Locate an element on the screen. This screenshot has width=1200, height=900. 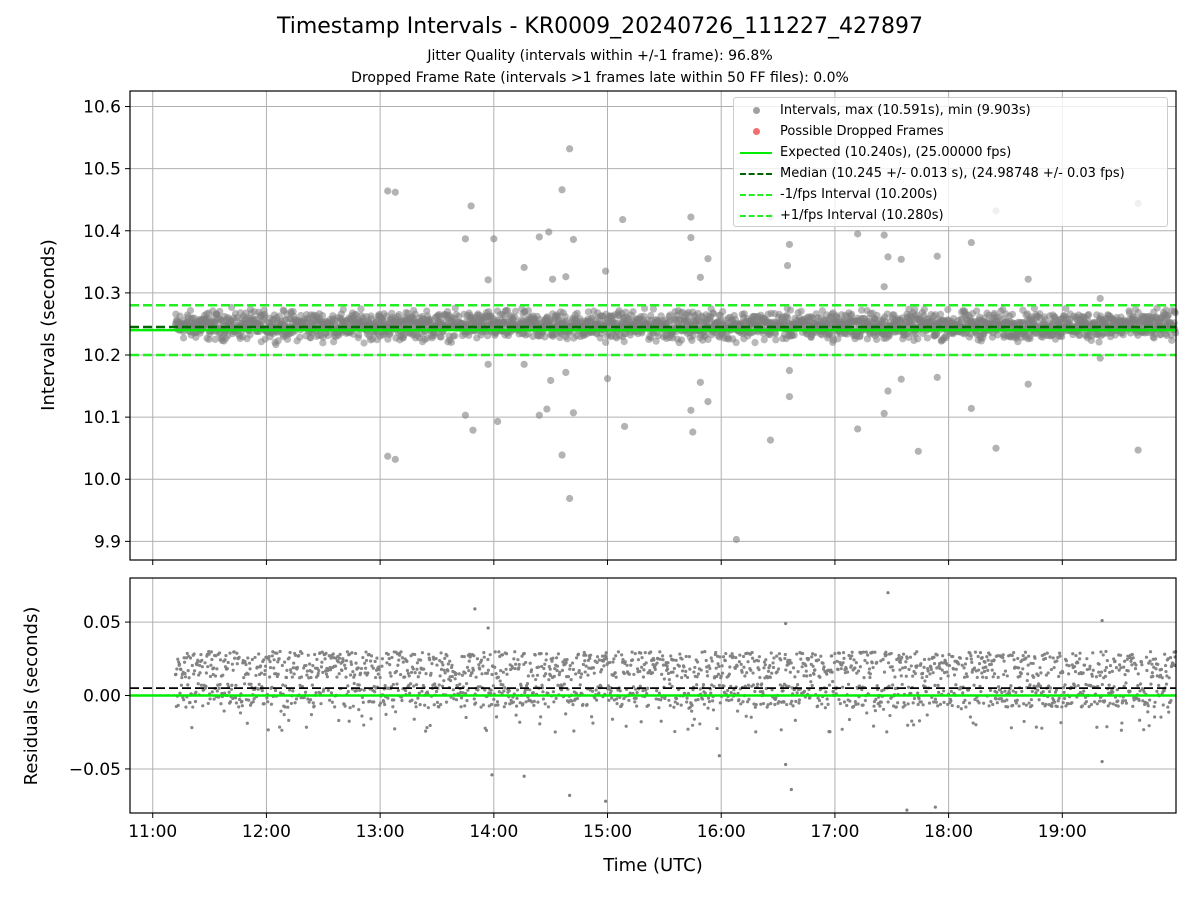
legend-item-expected: Expected (10.240s), (25.00000 fps) is located at coordinates (950, 153).